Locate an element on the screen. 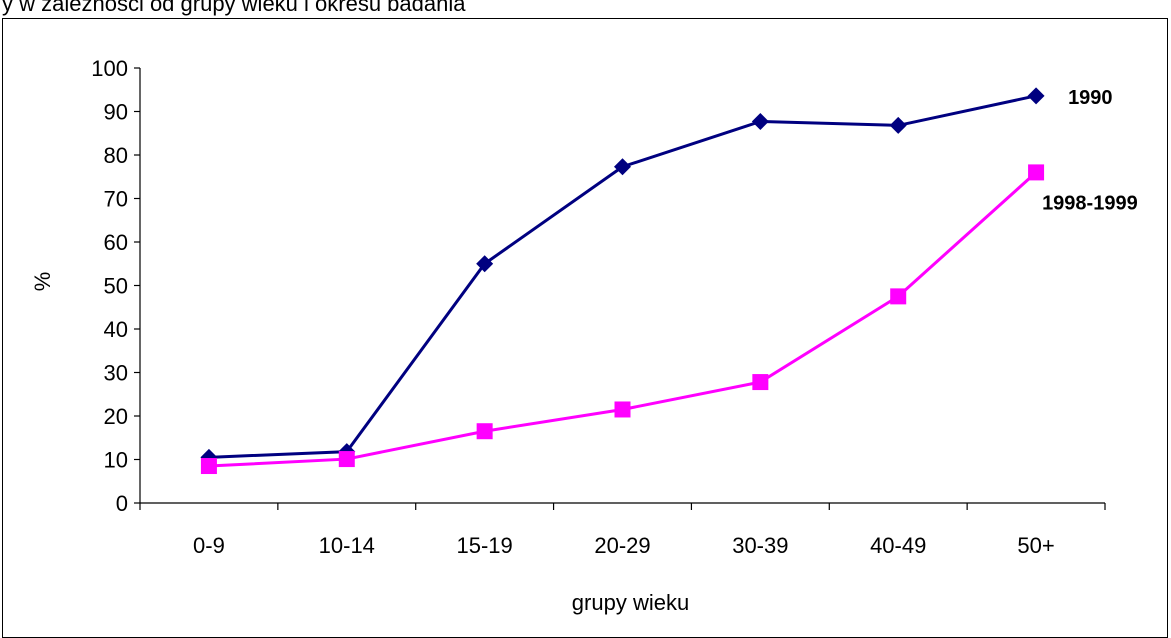 The height and width of the screenshot is (638, 1171). series-label: 1990 is located at coordinates (1090, 98).